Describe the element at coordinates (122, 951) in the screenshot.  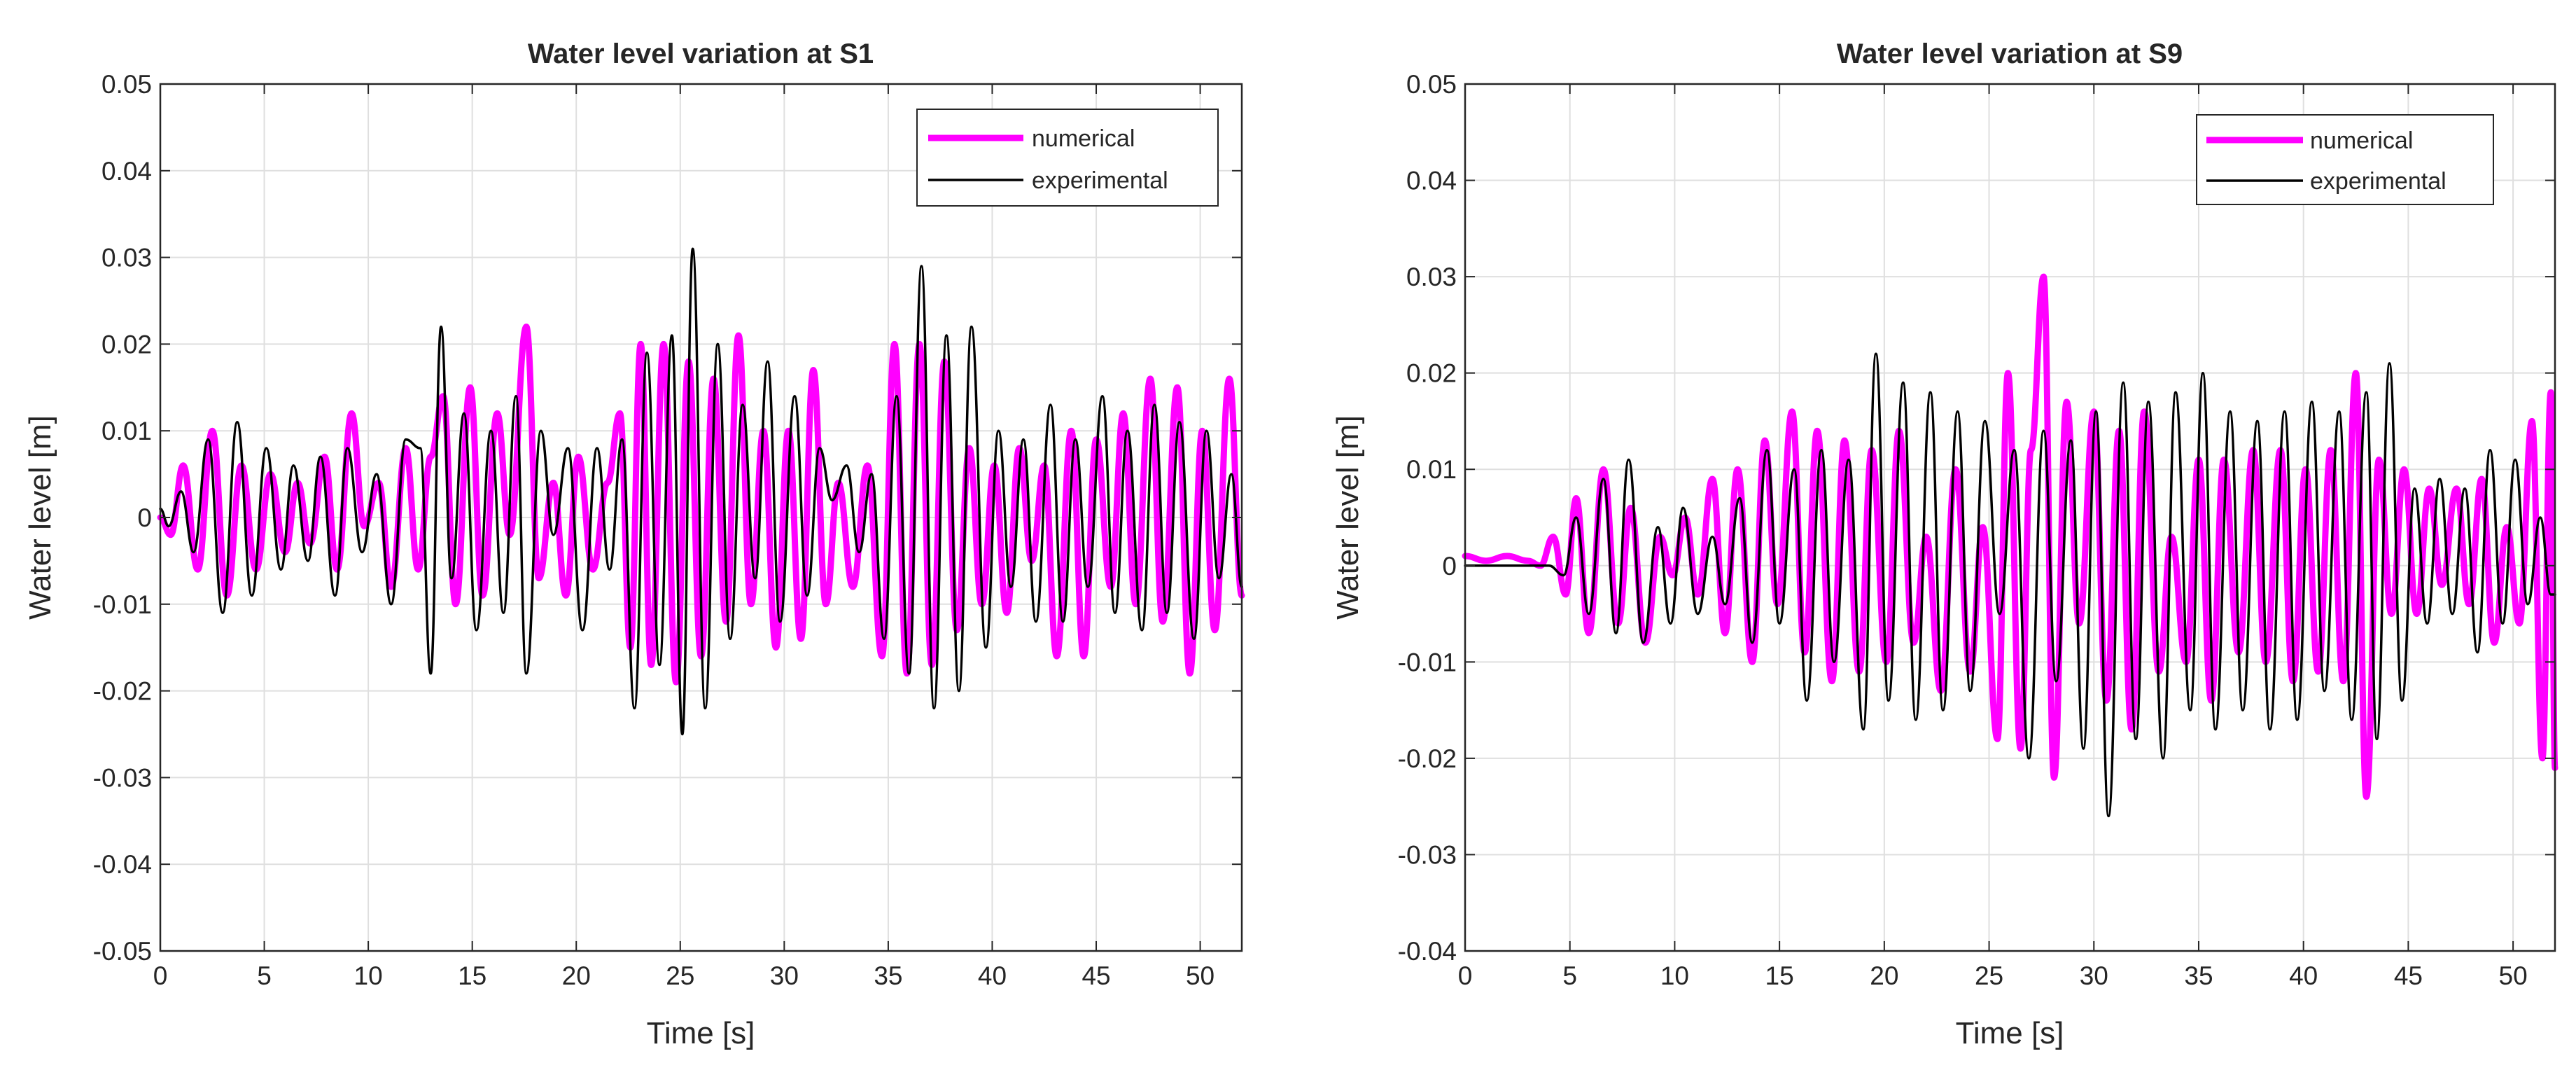
I see `y-tick-label: -0.05` at that location.